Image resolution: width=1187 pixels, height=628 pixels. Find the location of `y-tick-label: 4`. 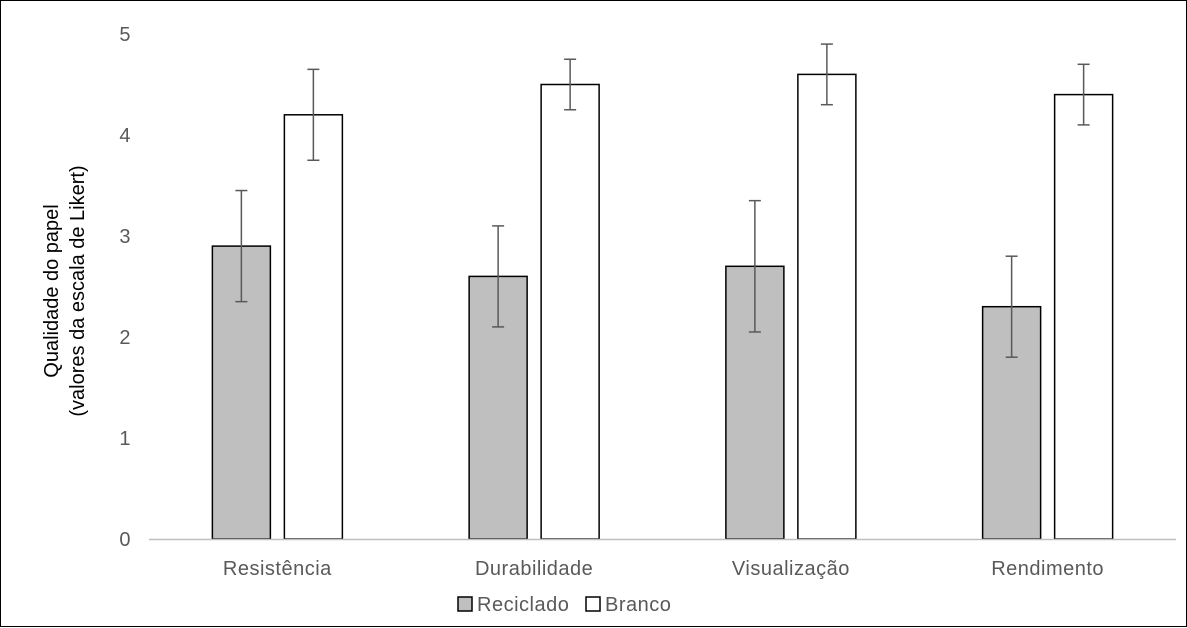

y-tick-label: 4 is located at coordinates (125, 136).